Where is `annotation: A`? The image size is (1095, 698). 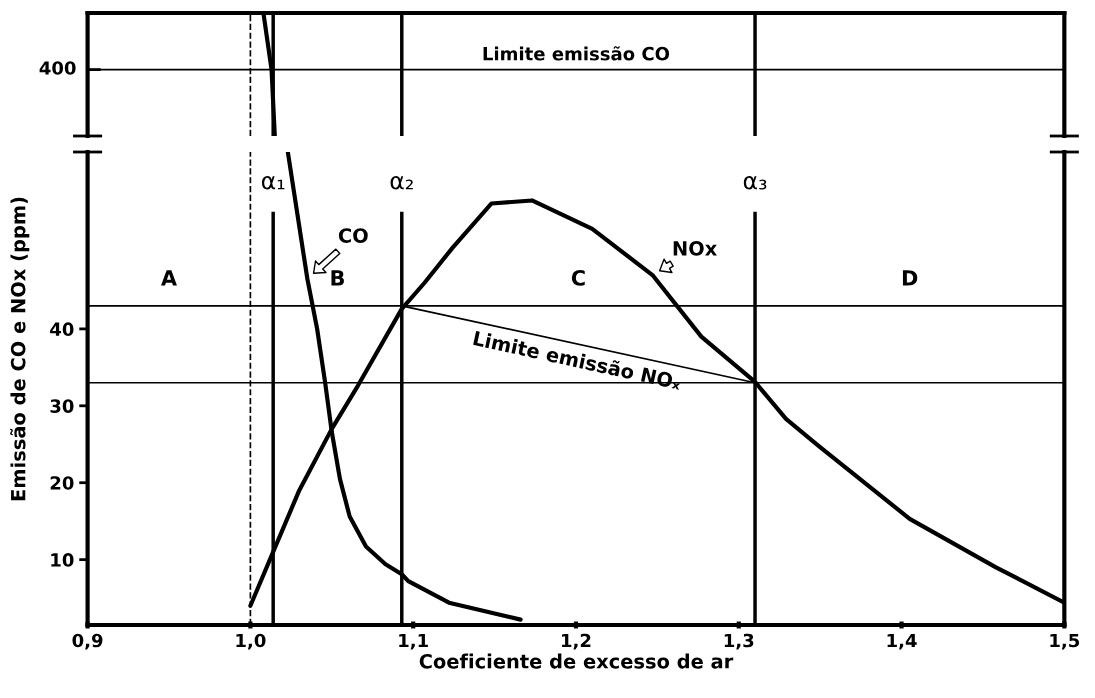
annotation: A is located at coordinates (169, 278).